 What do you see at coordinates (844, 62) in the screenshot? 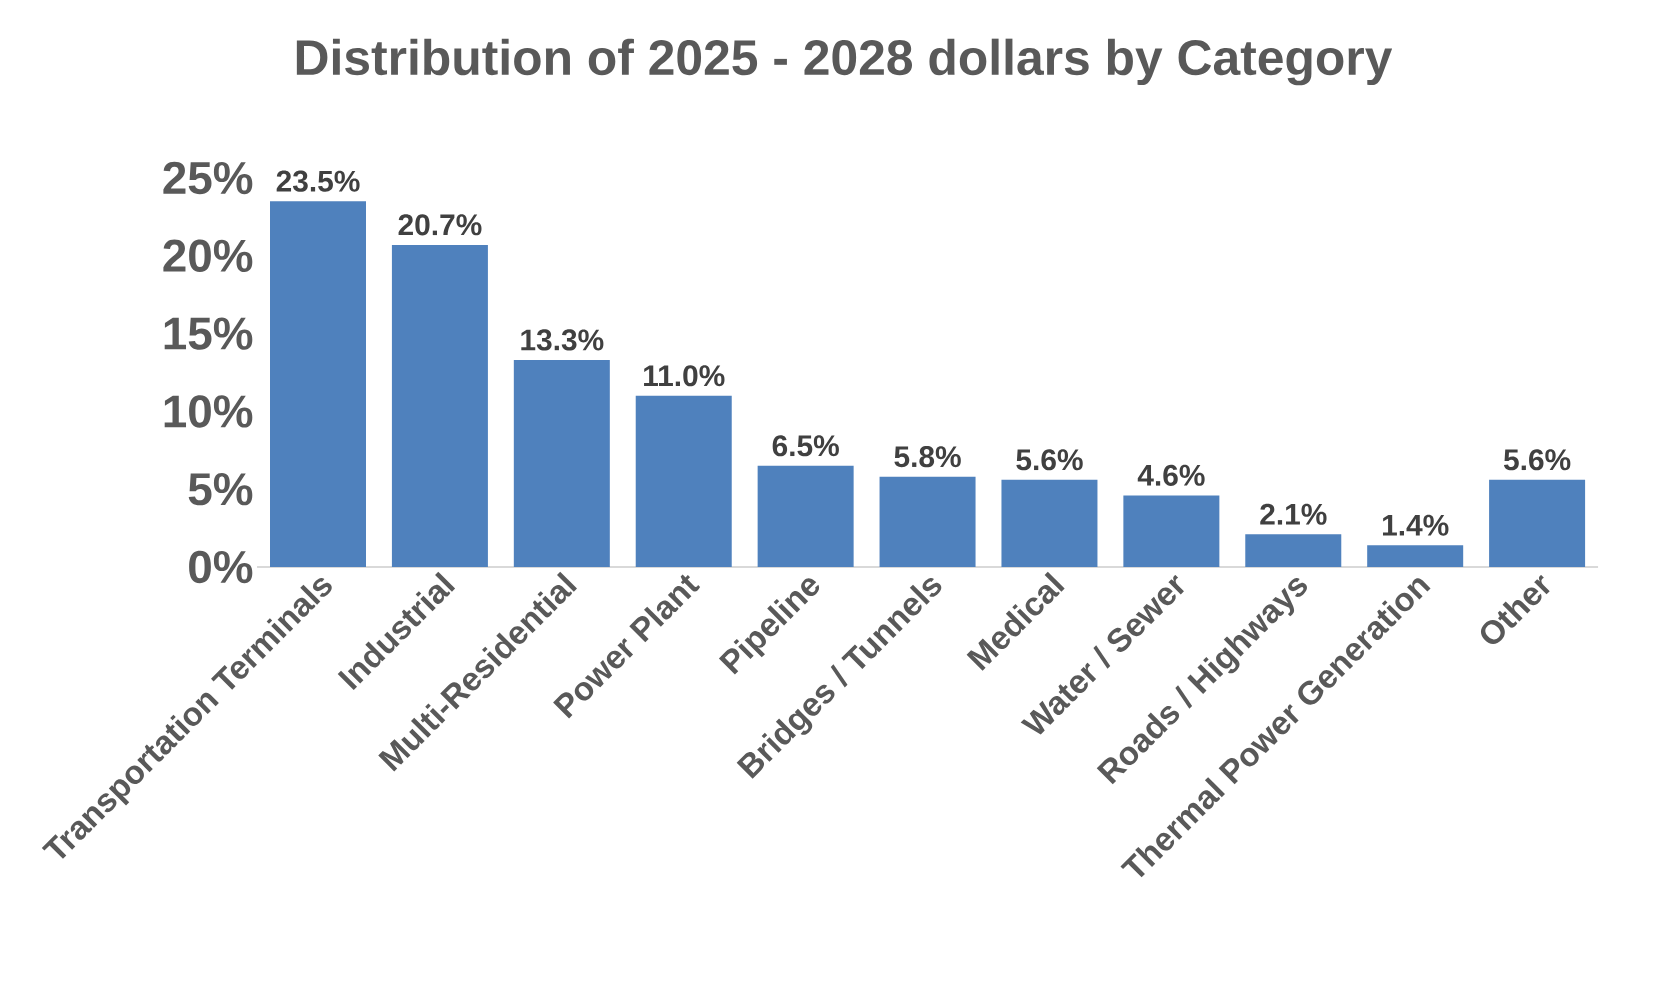
I see `chart-title: Distribution of 2025 - 2028 dollars by Category` at bounding box center [844, 62].